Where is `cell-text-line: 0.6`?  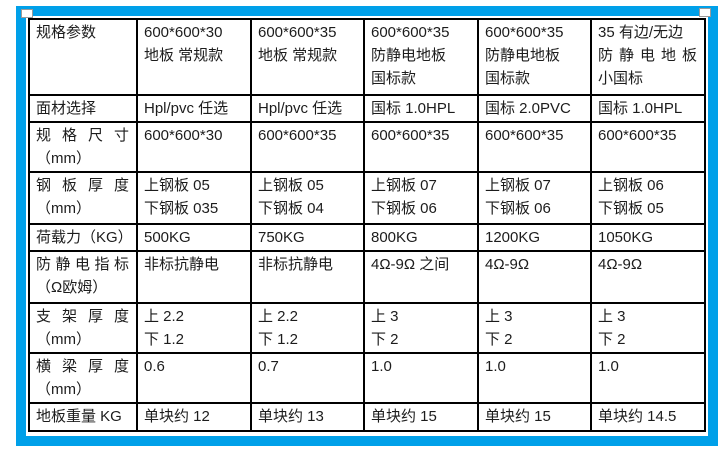
cell-text-line: 0.6 is located at coordinates (154, 366).